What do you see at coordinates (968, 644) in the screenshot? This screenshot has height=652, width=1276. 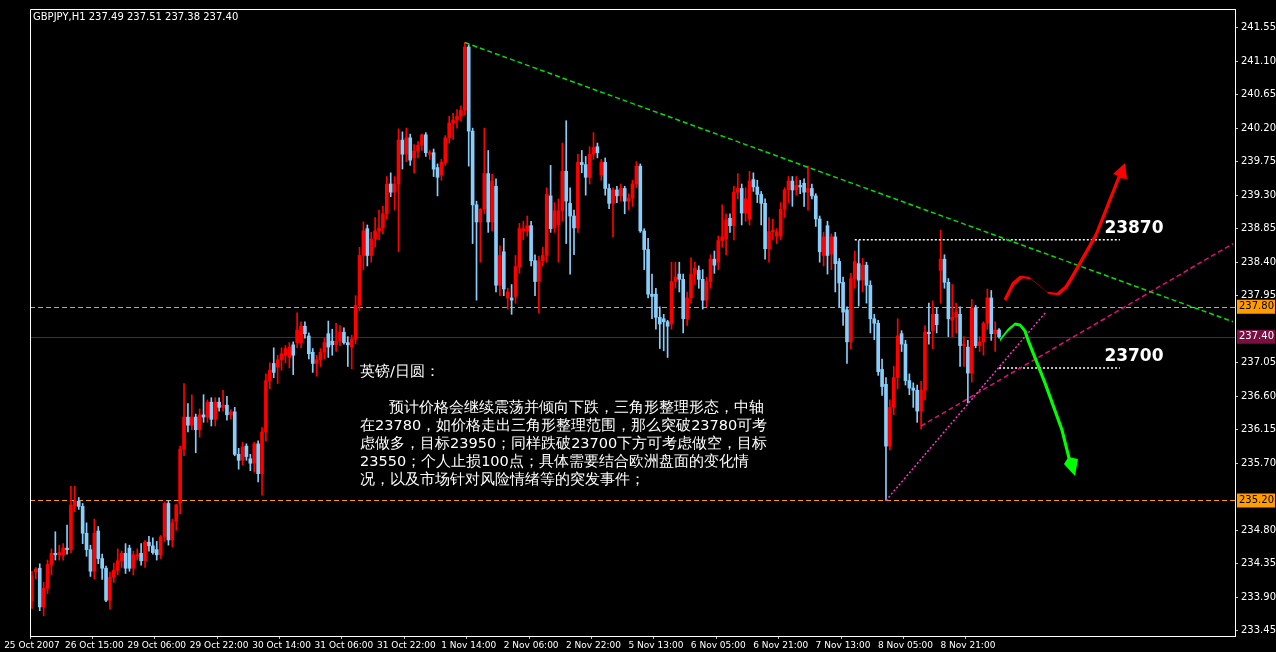 I see `x-tick-label: 8 Nov 21:00` at bounding box center [968, 644].